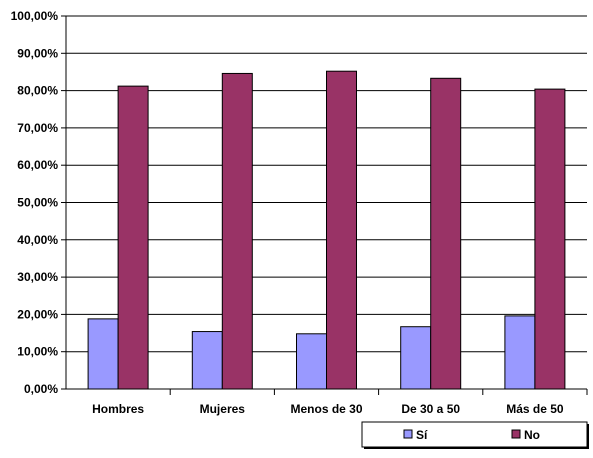 This screenshot has width=593, height=458. I want to click on y-tick-label: 60,00%, so click(37, 165).